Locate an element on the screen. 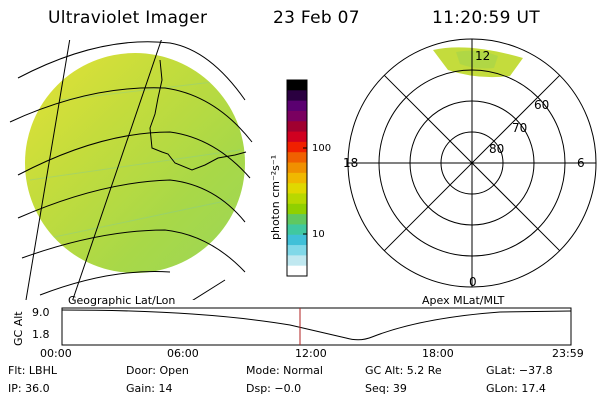 Image resolution: width=600 pixels, height=400 pixels. date-label: 23 Feb 07 is located at coordinates (316, 18).